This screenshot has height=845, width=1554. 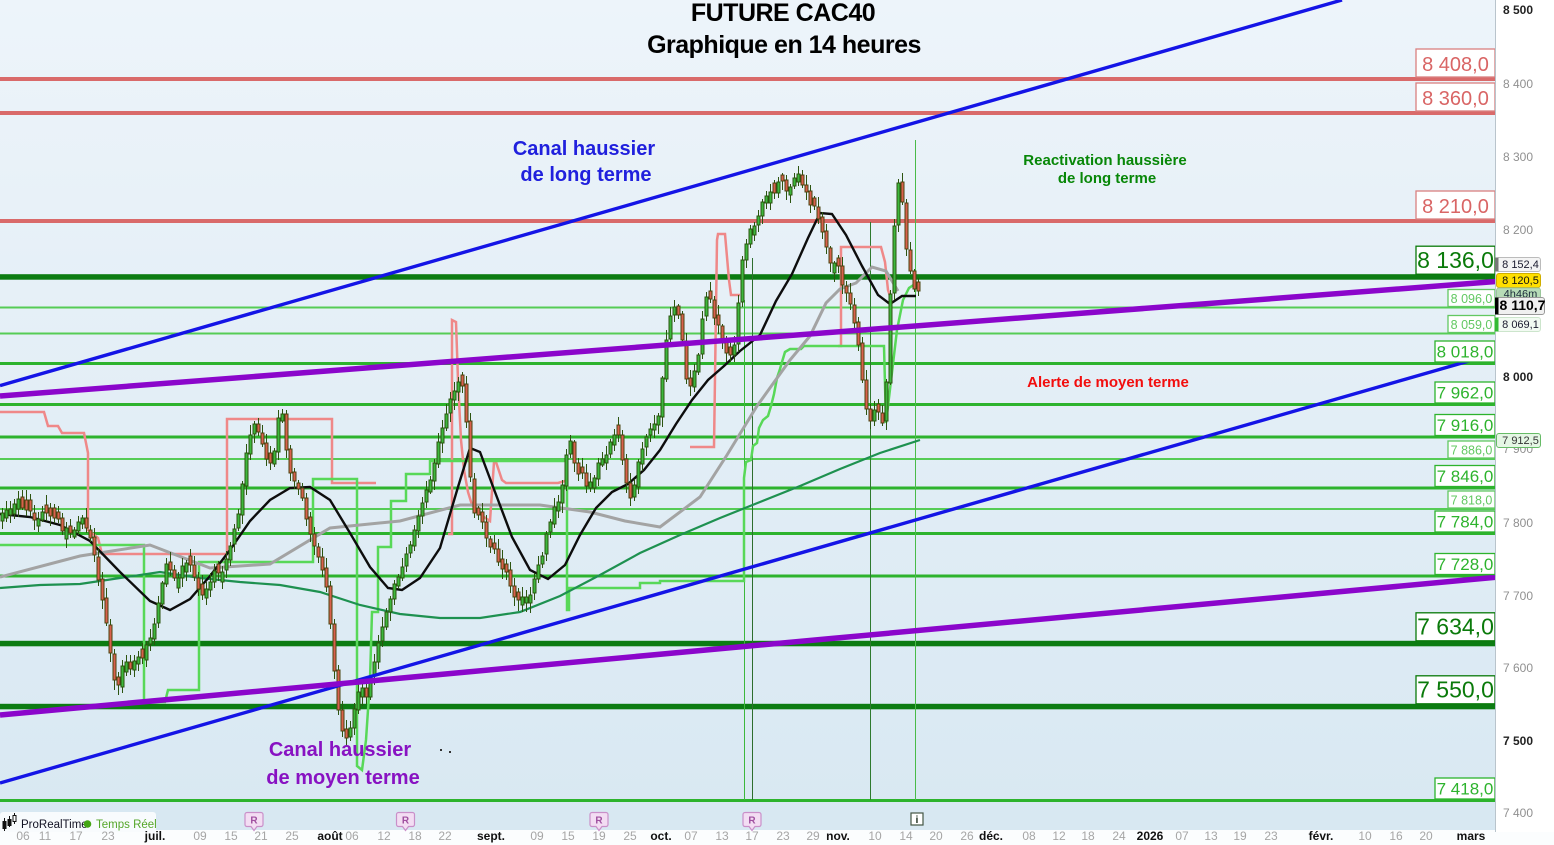 What do you see at coordinates (1518, 668) in the screenshot?
I see `svg-text: 7 600` at bounding box center [1518, 668].